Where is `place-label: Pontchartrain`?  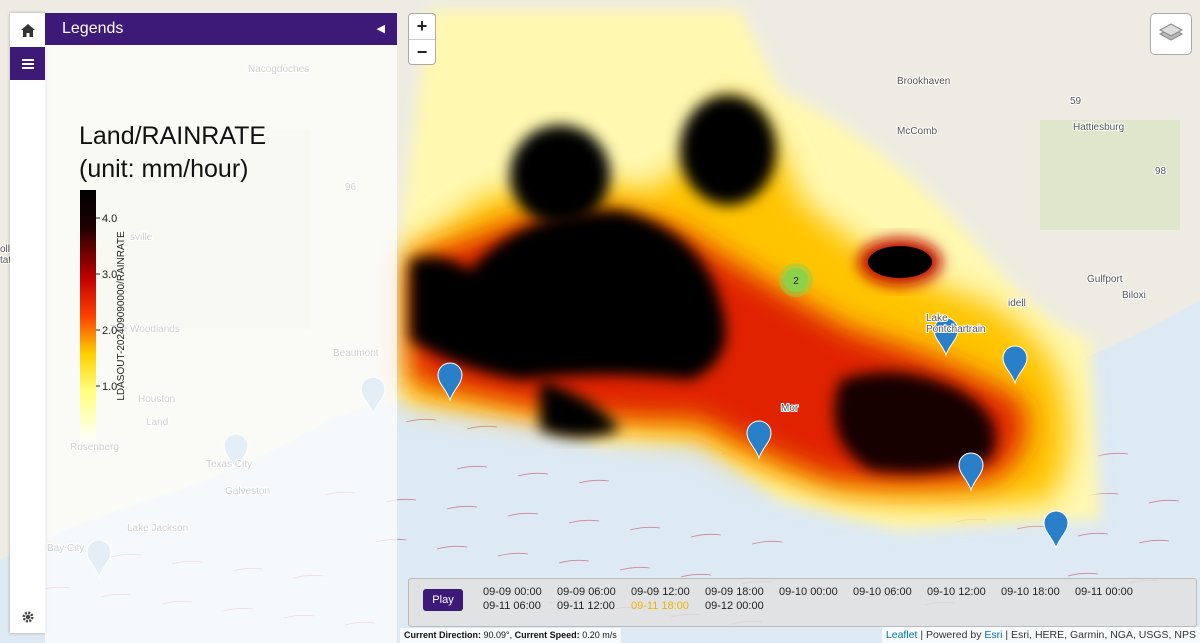
place-label: Pontchartrain is located at coordinates (955, 329).